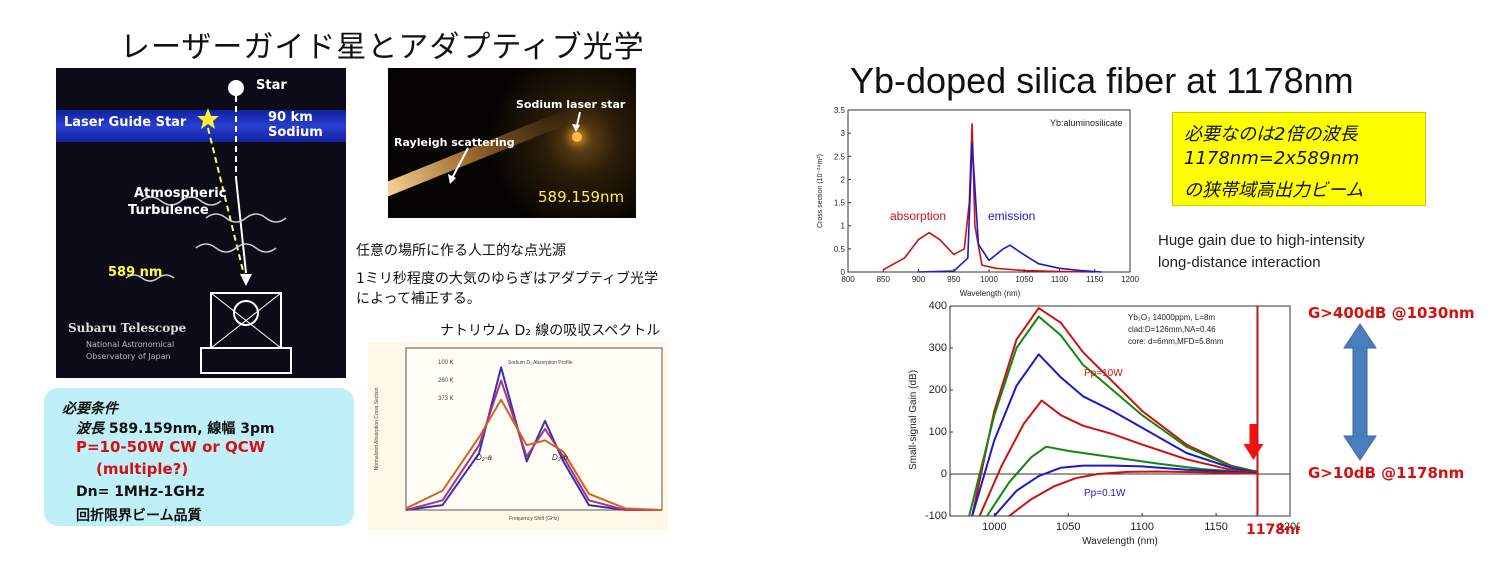 This screenshot has height=588, width=1512. What do you see at coordinates (560, 457) in the screenshot?
I see `d2b-label: D₂-b` at bounding box center [560, 457].